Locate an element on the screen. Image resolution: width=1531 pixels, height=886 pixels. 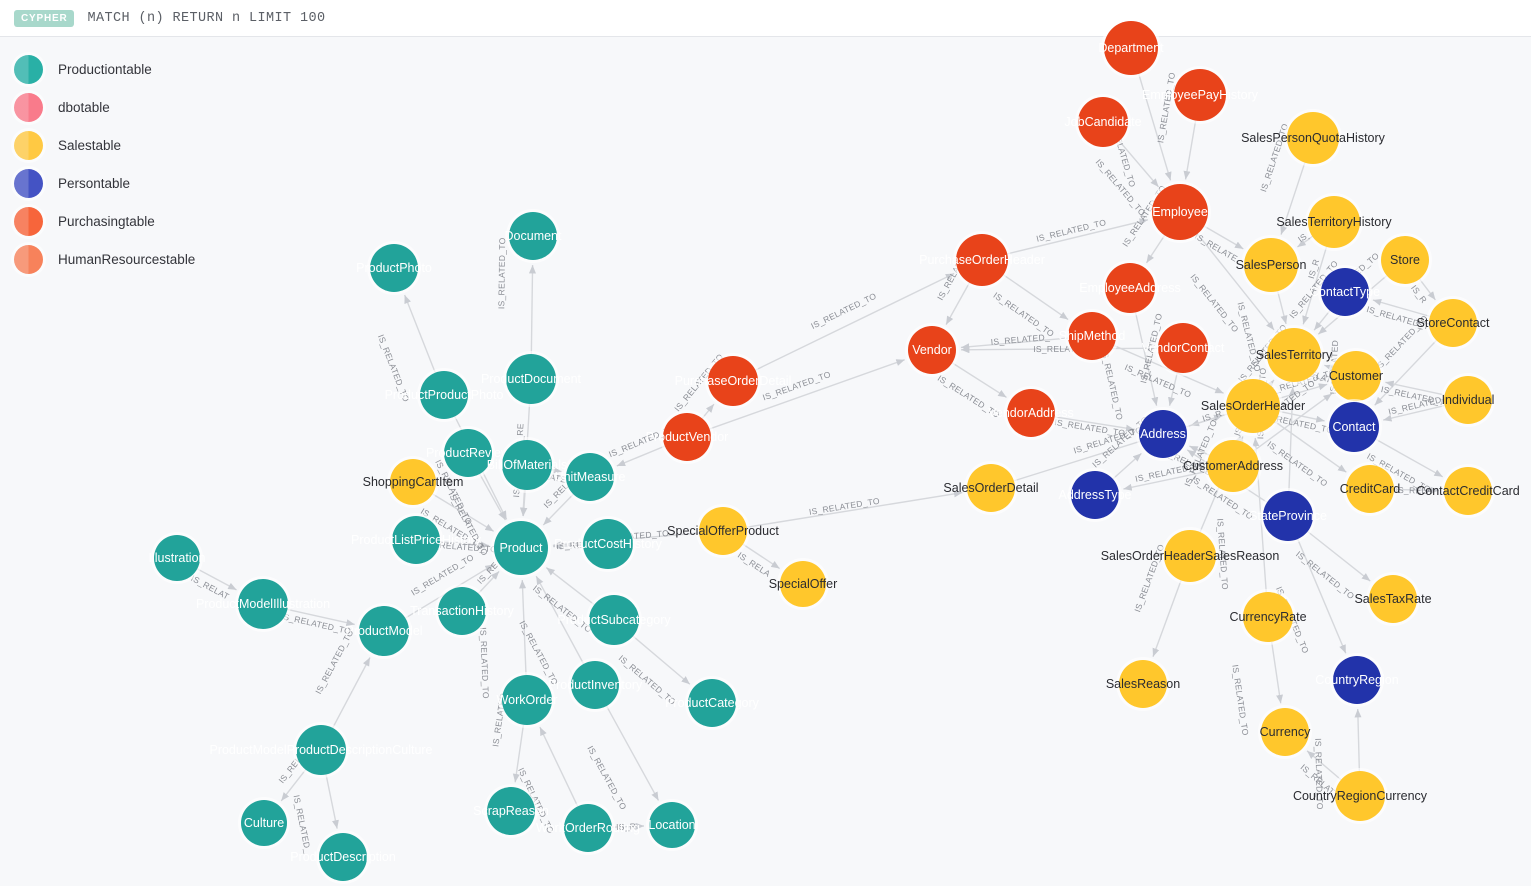
graph-node-productcategory: ProductCategory is located at coordinates (712, 703).